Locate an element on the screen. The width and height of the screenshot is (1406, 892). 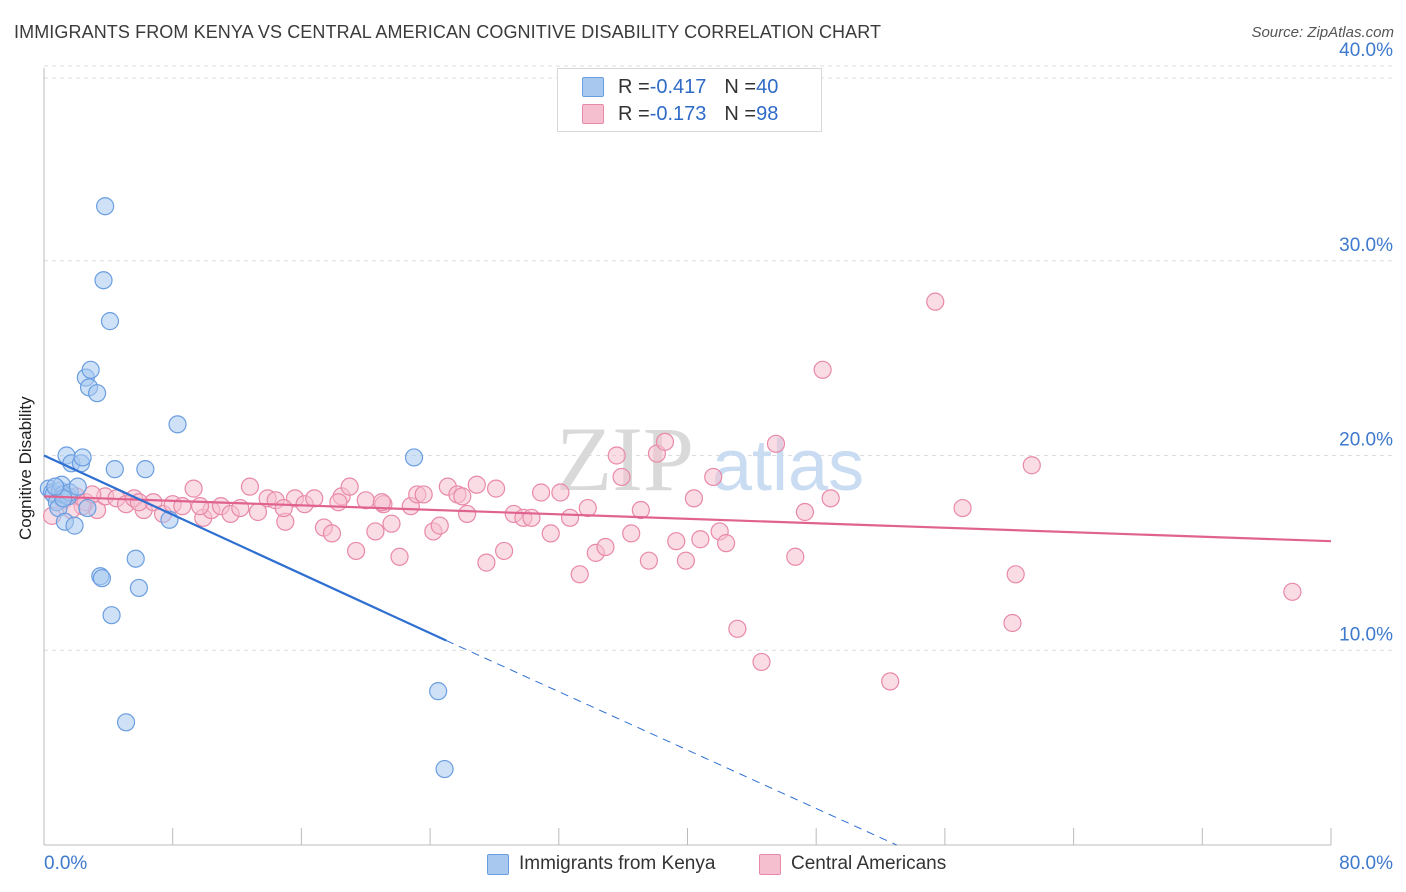
bottom-legend-kenya: Immigrants from Kenya is located at coordinates (601, 864).